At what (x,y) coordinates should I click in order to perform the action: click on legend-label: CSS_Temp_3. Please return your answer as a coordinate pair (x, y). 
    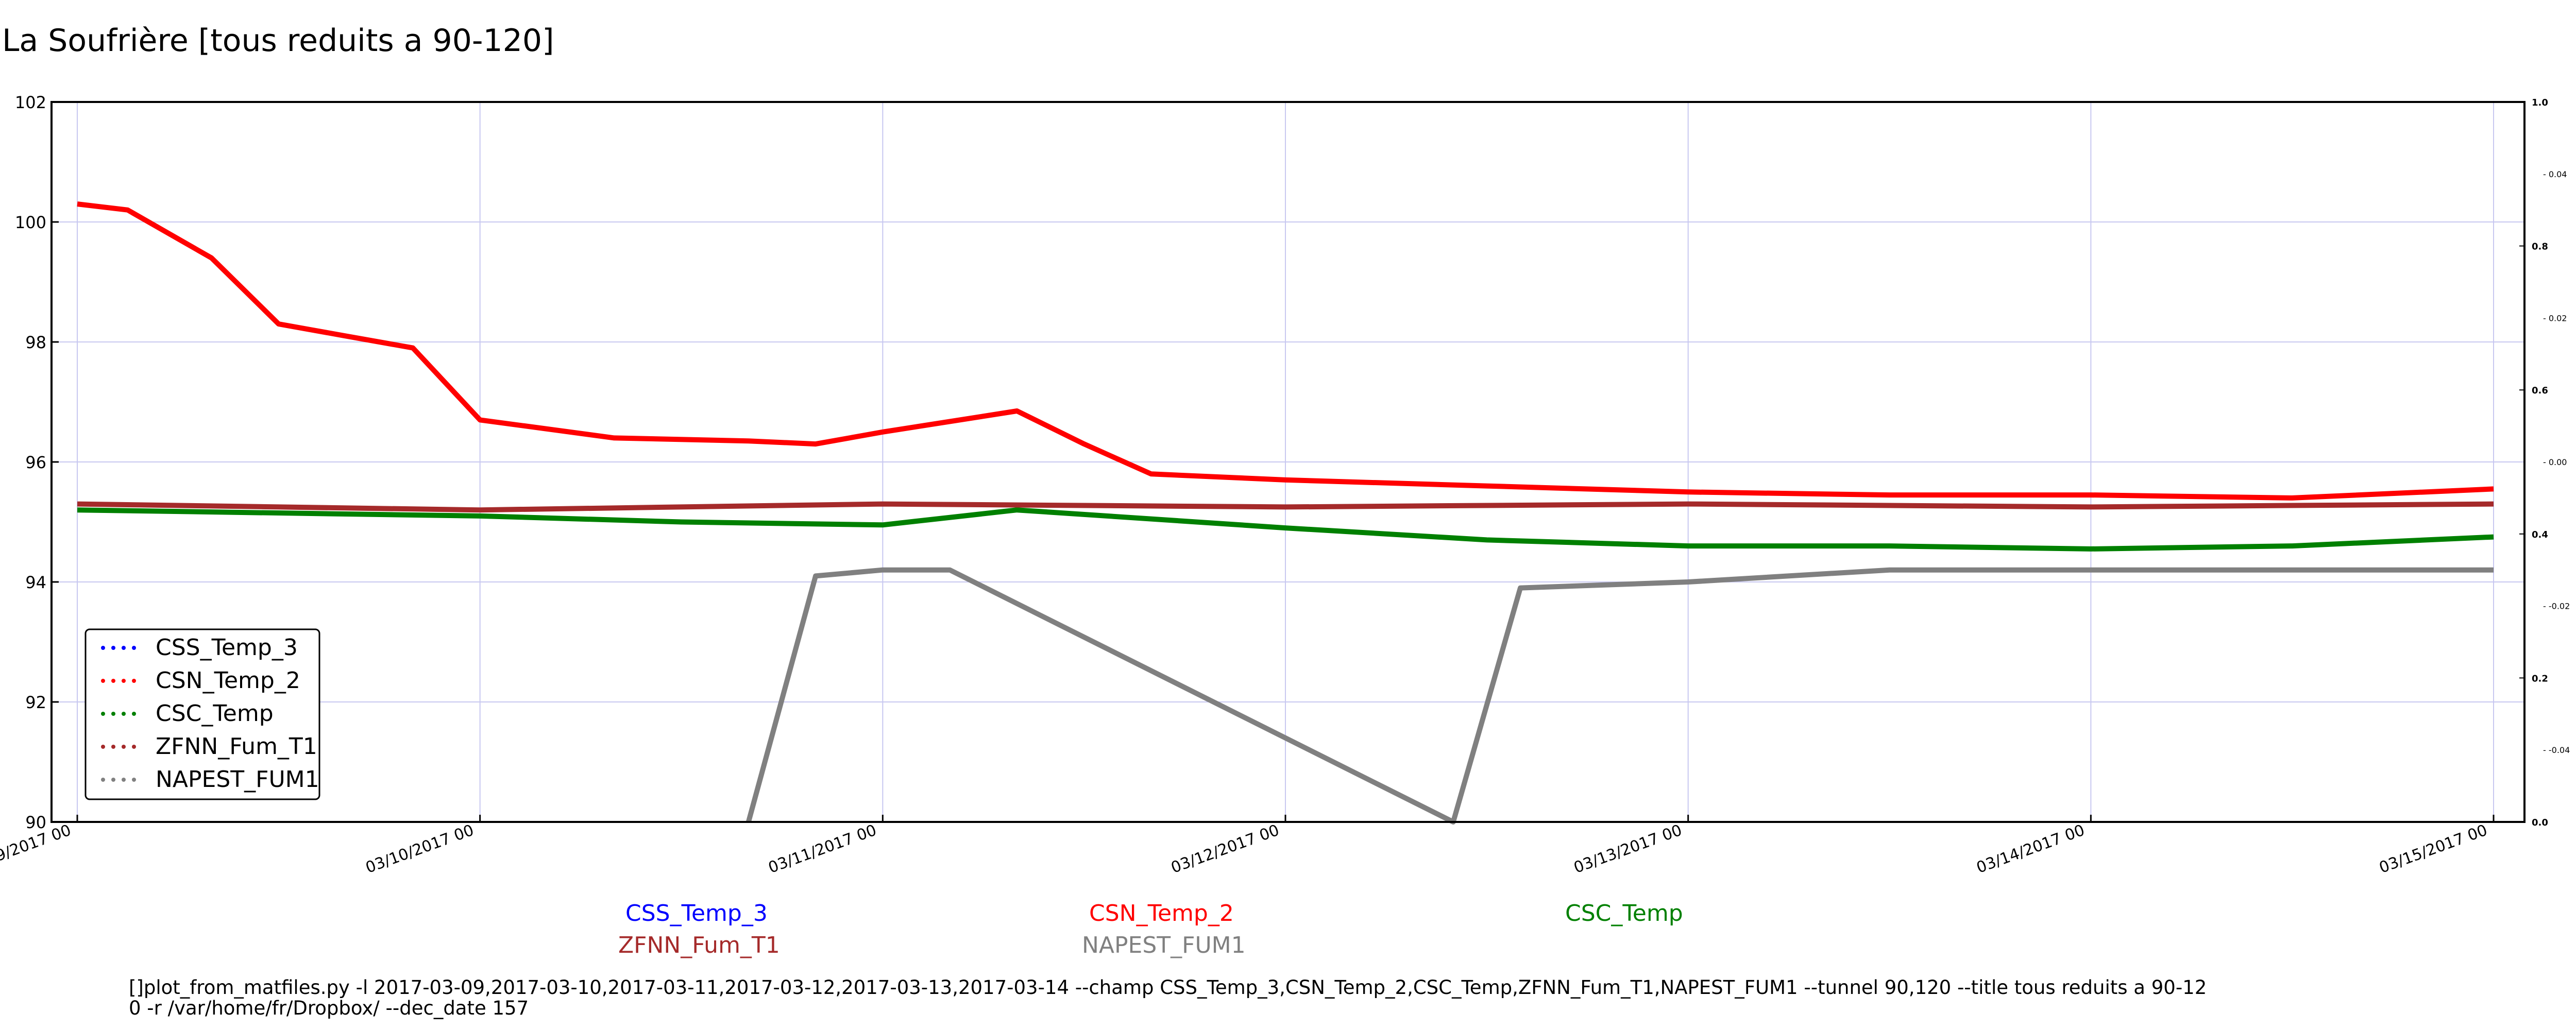
    Looking at the image, I should click on (227, 648).